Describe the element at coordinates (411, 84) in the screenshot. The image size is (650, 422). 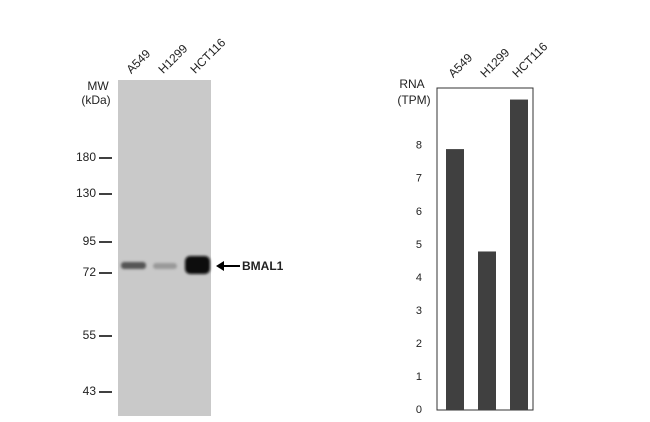
I see `y-axis-label: RNA` at that location.